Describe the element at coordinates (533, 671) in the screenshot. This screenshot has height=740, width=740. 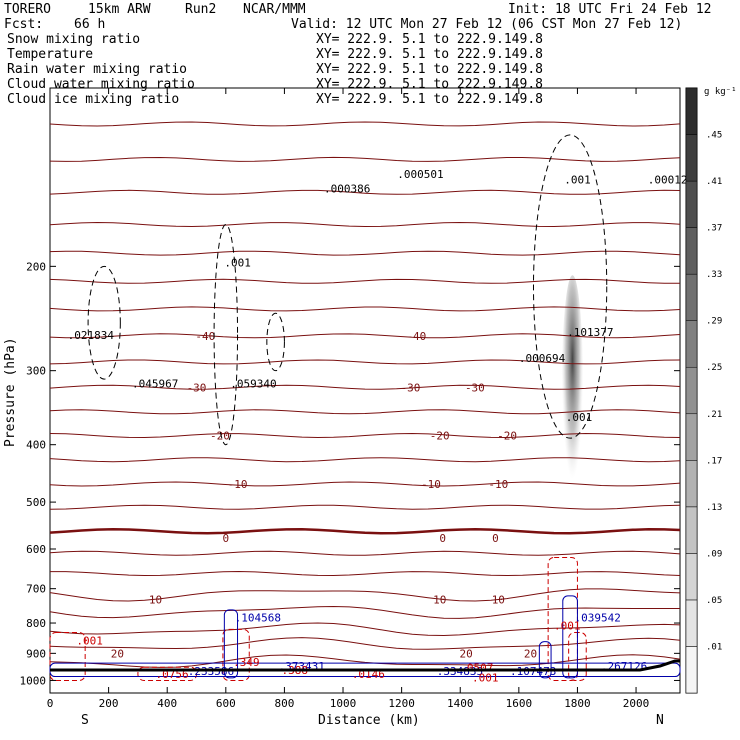
I see `maximum-value-label: .107473` at that location.